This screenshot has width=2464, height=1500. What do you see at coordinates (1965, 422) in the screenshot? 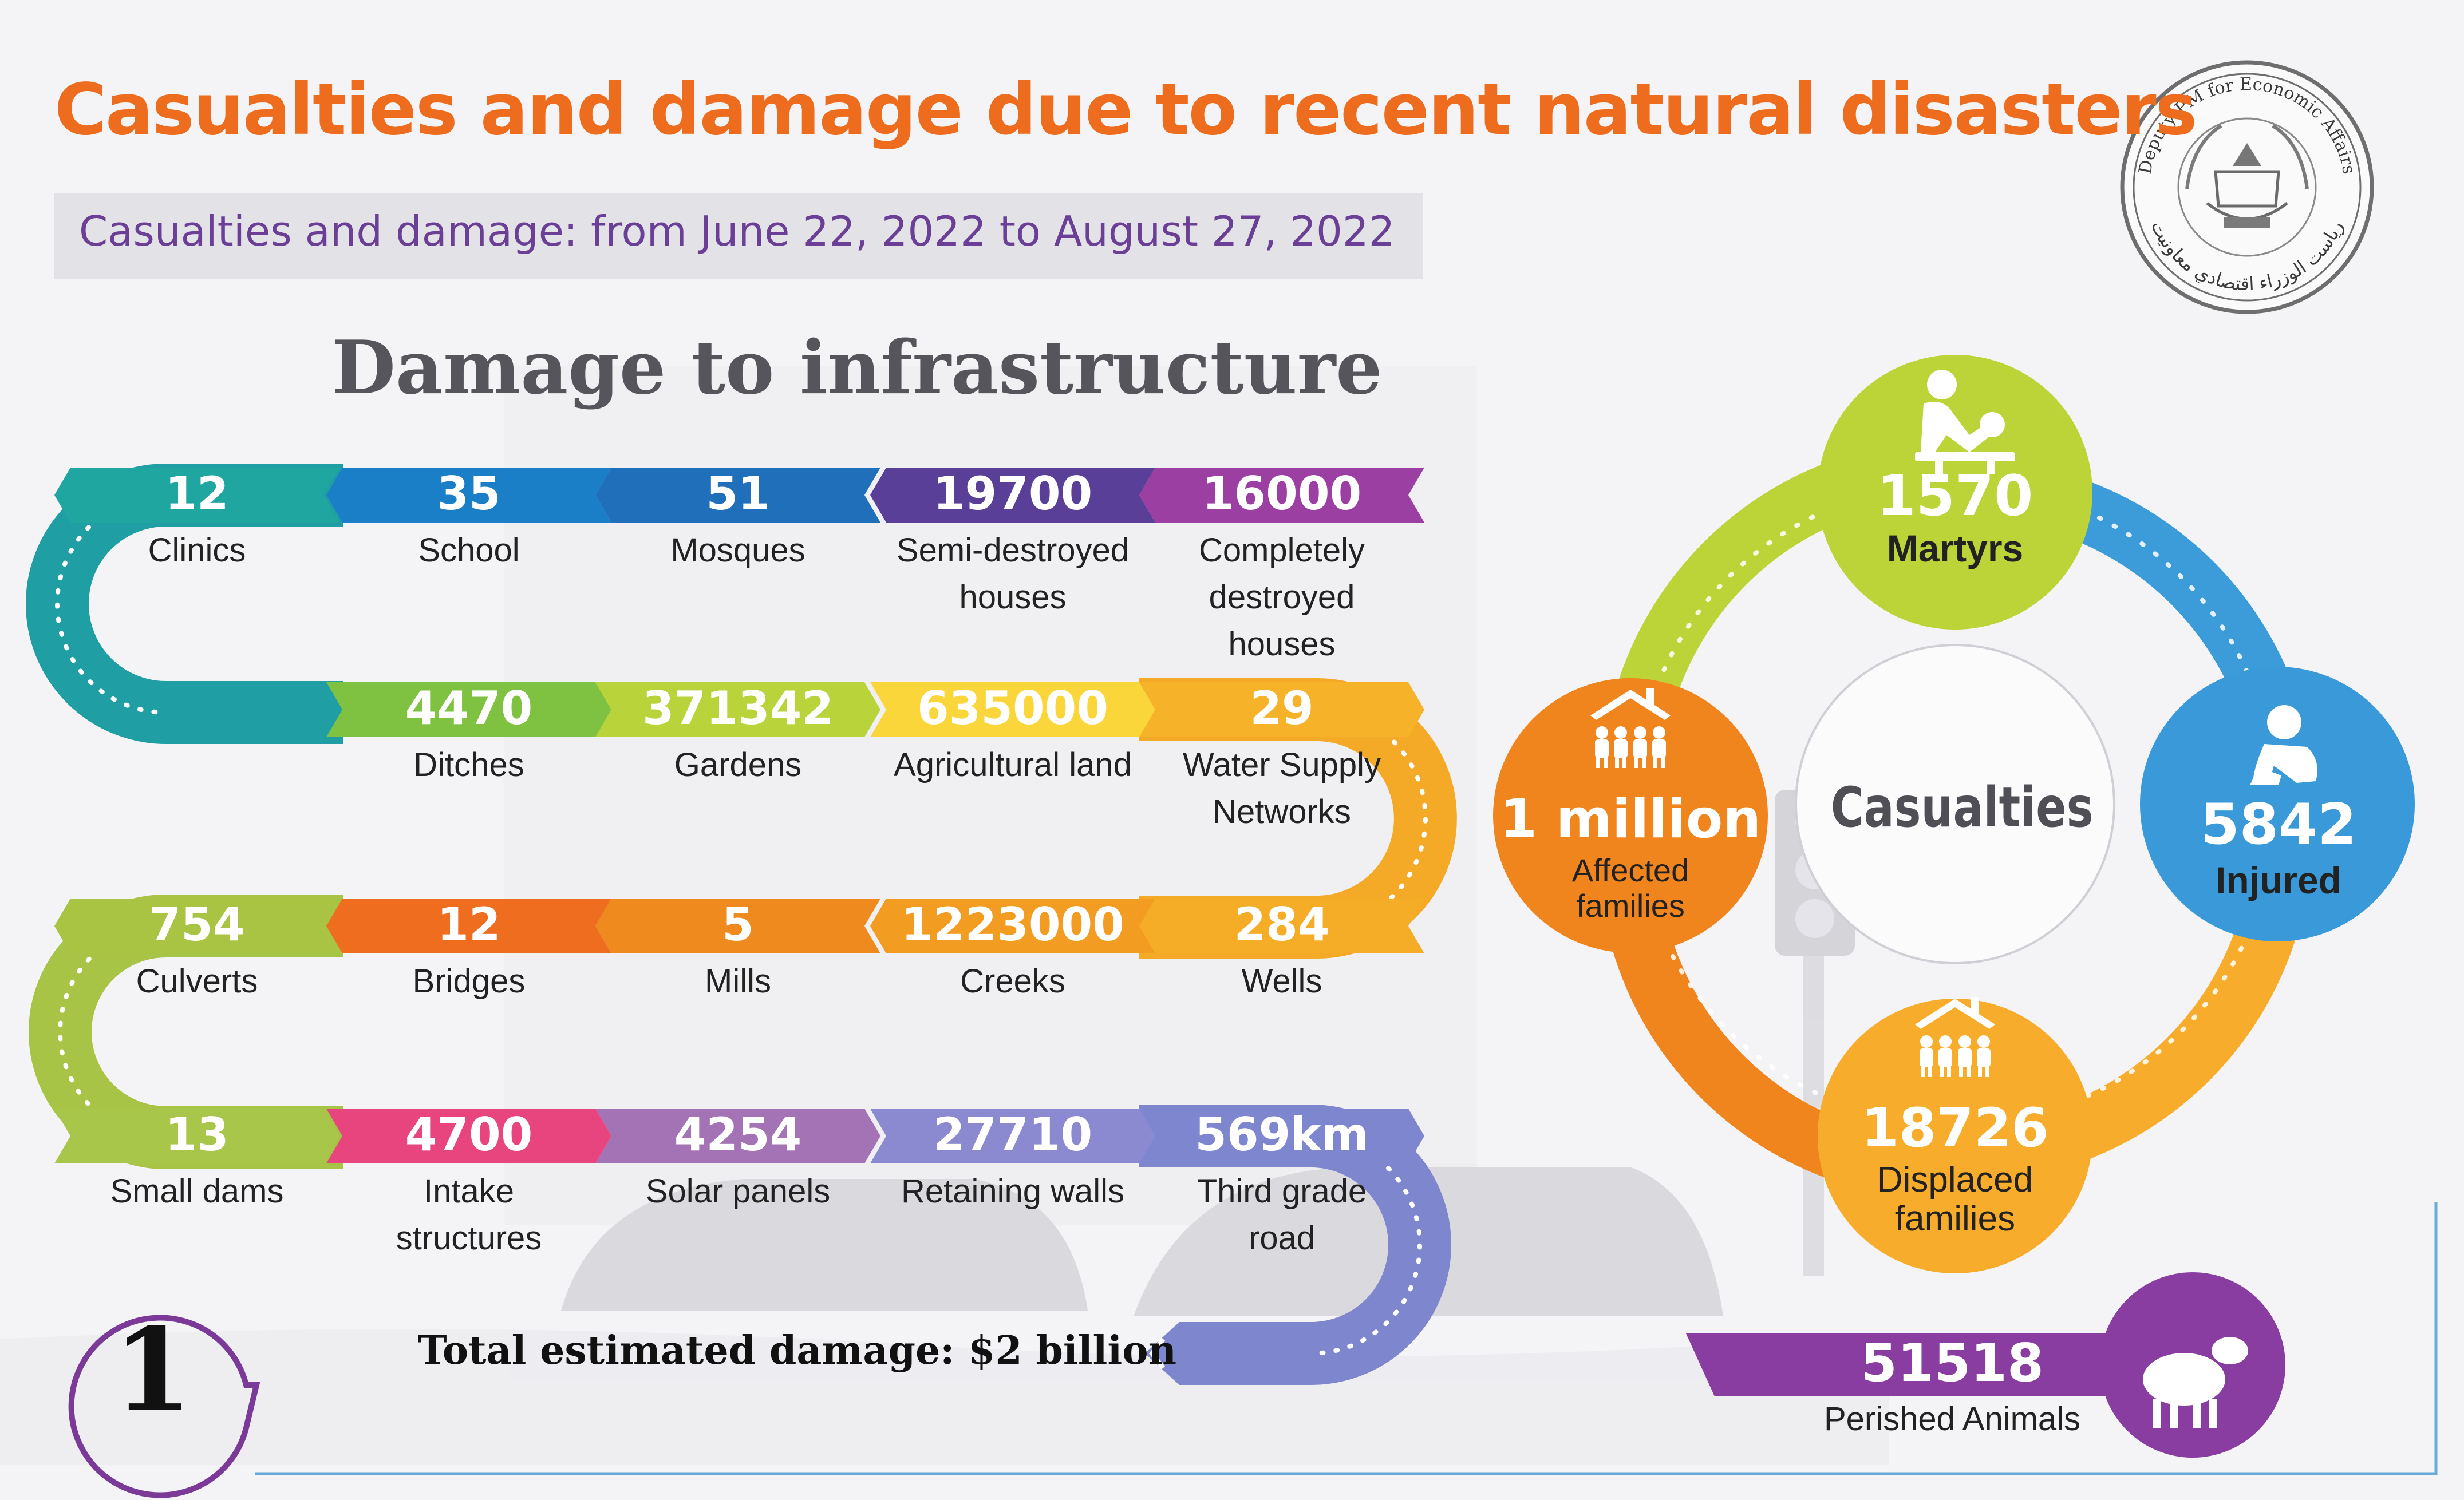
I see `martyr-icon` at bounding box center [1965, 422].